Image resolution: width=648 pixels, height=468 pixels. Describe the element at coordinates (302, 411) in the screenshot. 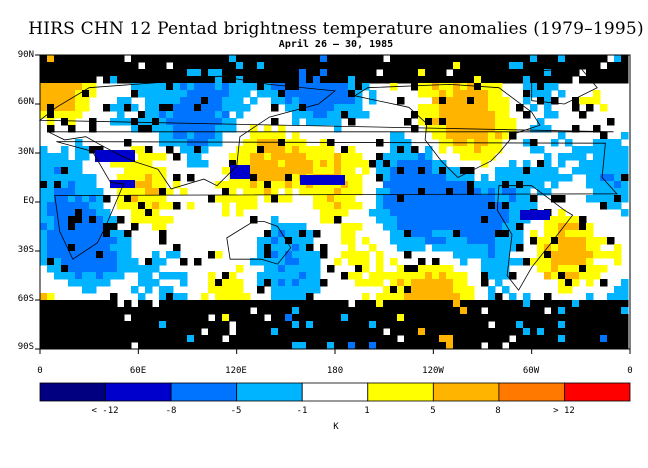

I see `colorbar-label-4: -1` at that location.